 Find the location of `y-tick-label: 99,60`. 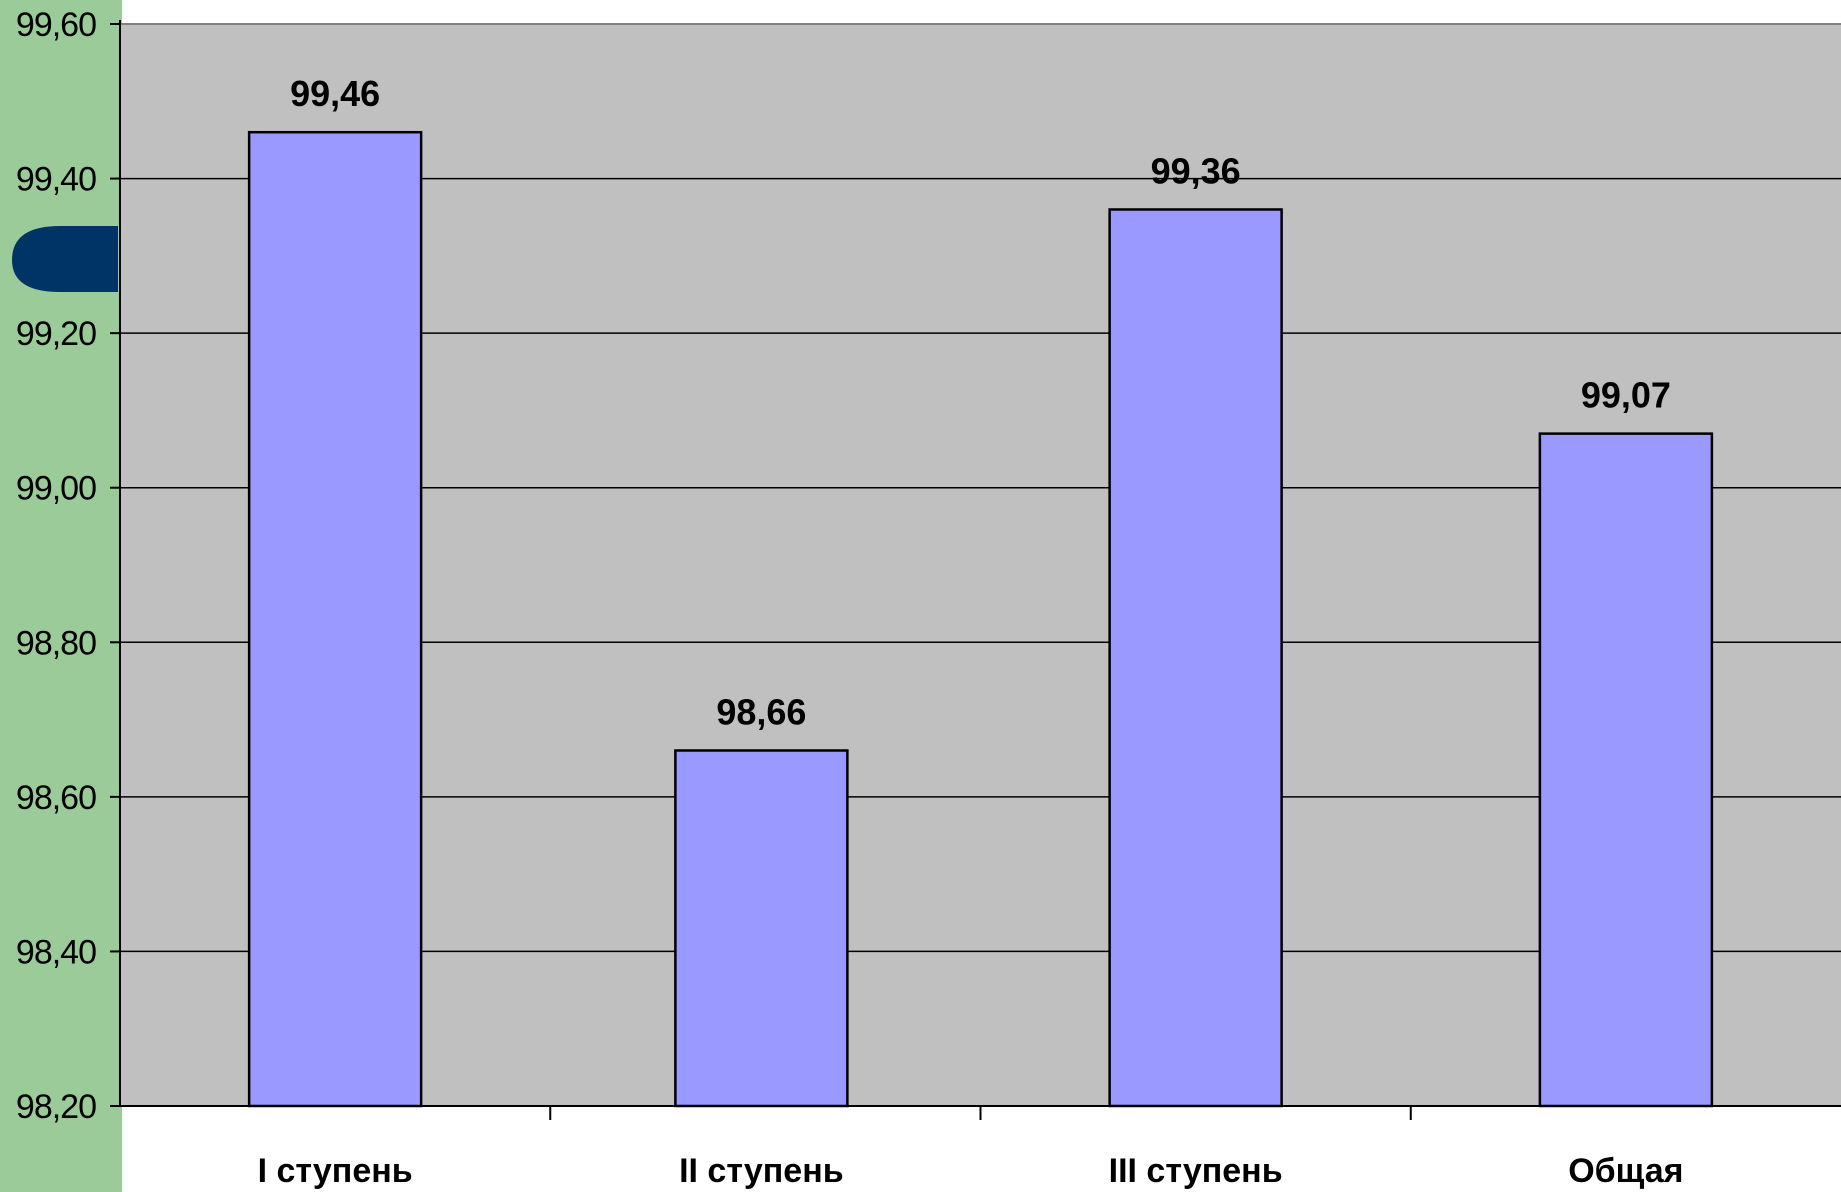

y-tick-label: 99,60 is located at coordinates (56, 25).